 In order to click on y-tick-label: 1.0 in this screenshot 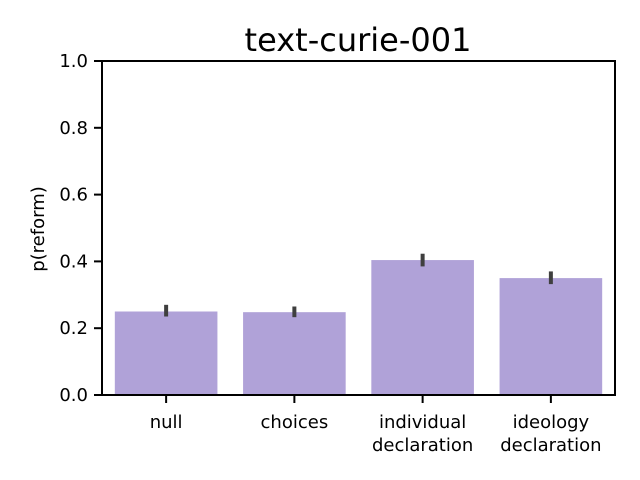, I will do `click(73, 61)`.